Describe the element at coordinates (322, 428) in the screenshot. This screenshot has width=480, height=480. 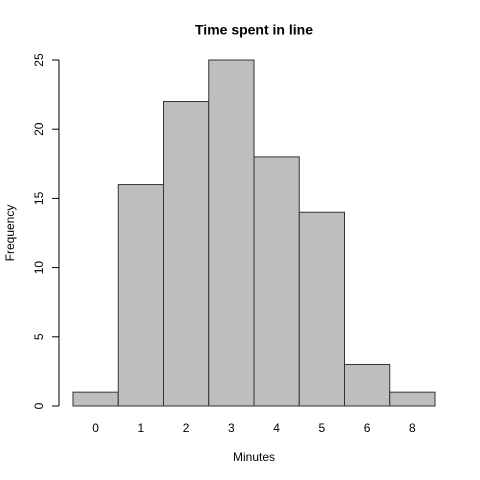
I see `x-tick-label: 5` at that location.